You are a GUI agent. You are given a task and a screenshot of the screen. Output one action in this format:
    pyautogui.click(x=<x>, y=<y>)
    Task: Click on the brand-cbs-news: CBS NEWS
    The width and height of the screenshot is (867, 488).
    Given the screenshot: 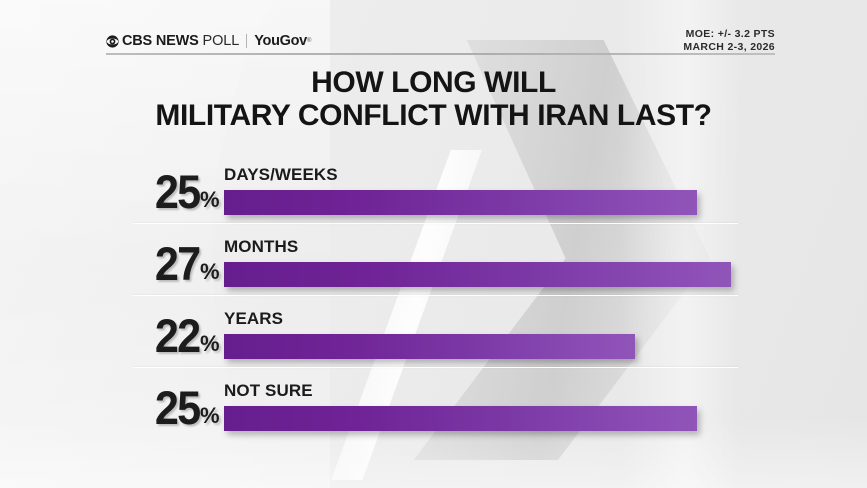 What is the action you would take?
    pyautogui.click(x=160, y=41)
    